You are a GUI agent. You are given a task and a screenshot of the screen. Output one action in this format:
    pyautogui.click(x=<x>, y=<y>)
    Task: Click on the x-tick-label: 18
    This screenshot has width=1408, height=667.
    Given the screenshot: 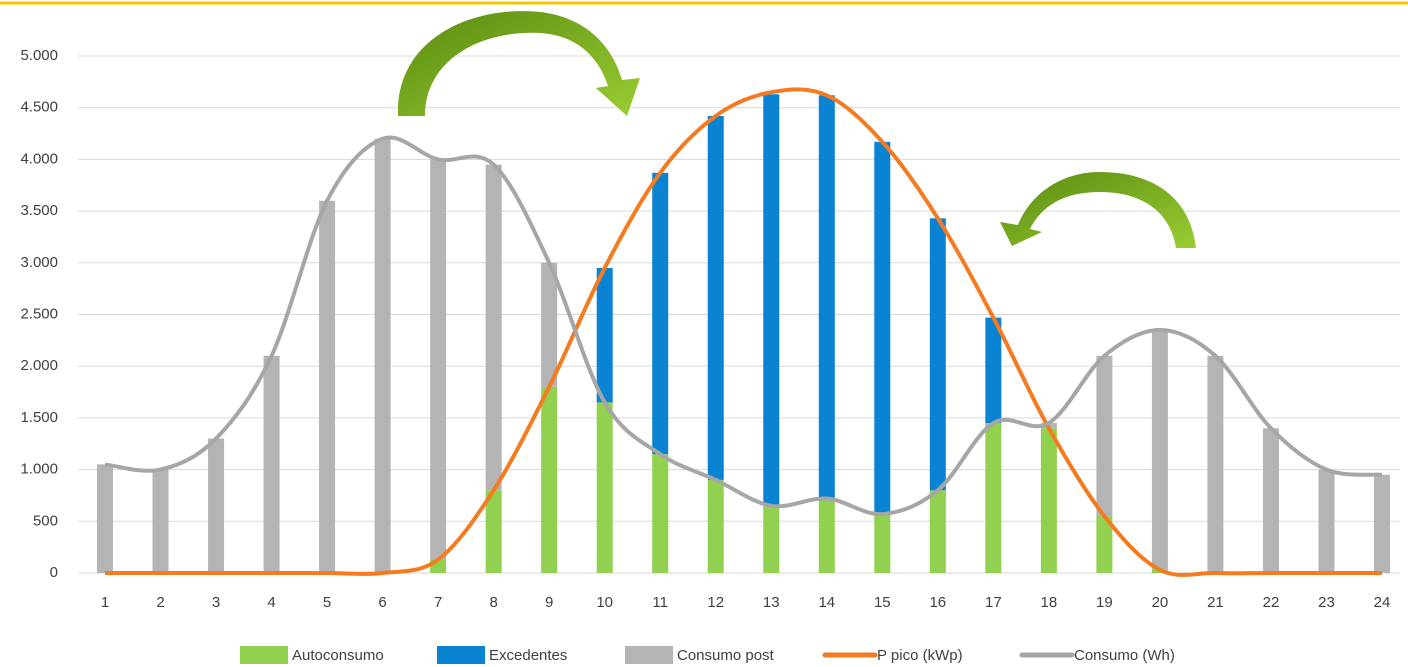 What is the action you would take?
    pyautogui.click(x=1049, y=602)
    